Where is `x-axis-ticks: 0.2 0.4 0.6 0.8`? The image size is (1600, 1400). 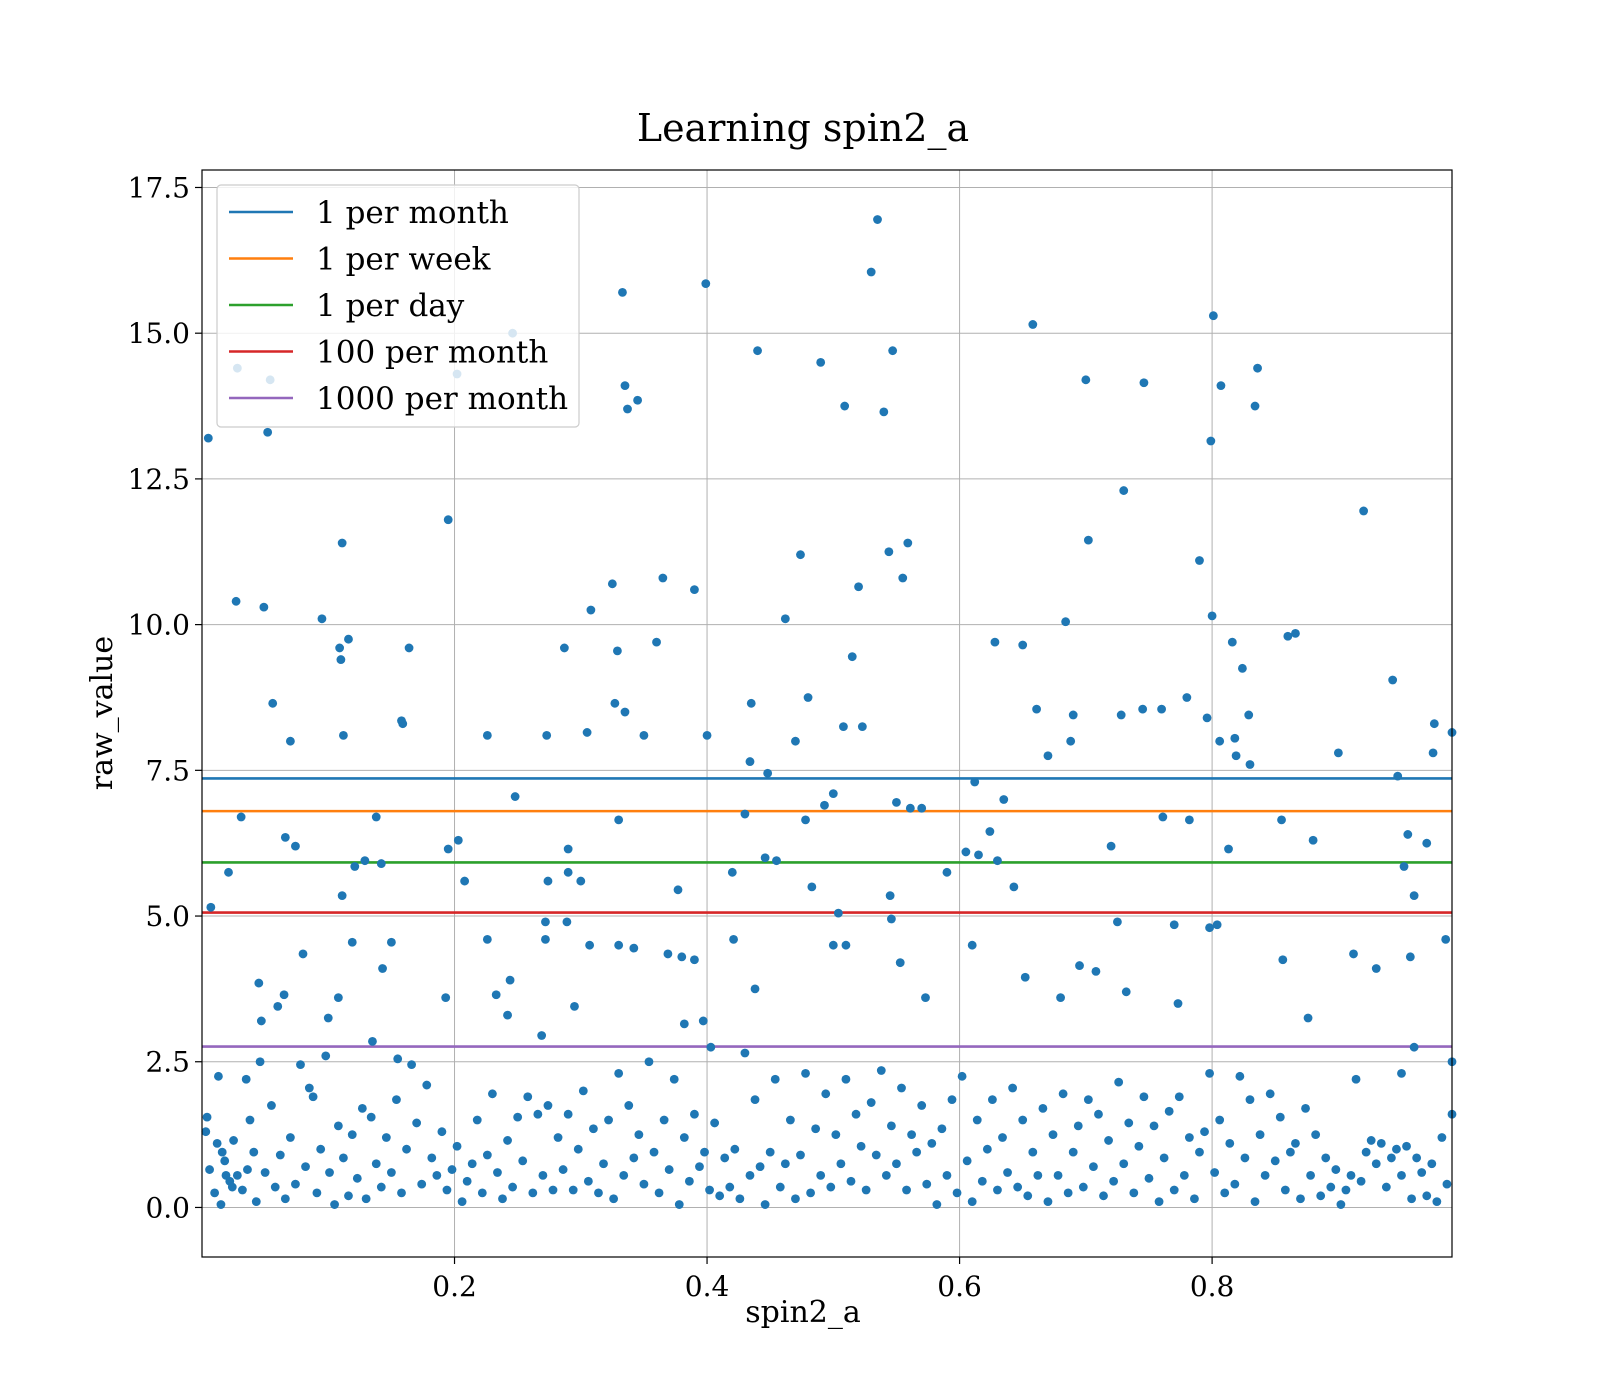 x-axis-ticks: 0.2 0.4 0.6 0.8 is located at coordinates (833, 1280).